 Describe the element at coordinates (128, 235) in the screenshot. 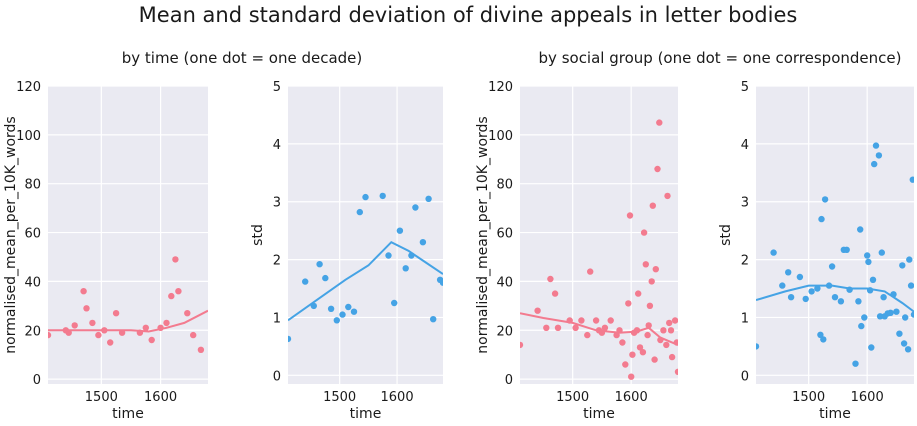

I see `plot-area` at that location.